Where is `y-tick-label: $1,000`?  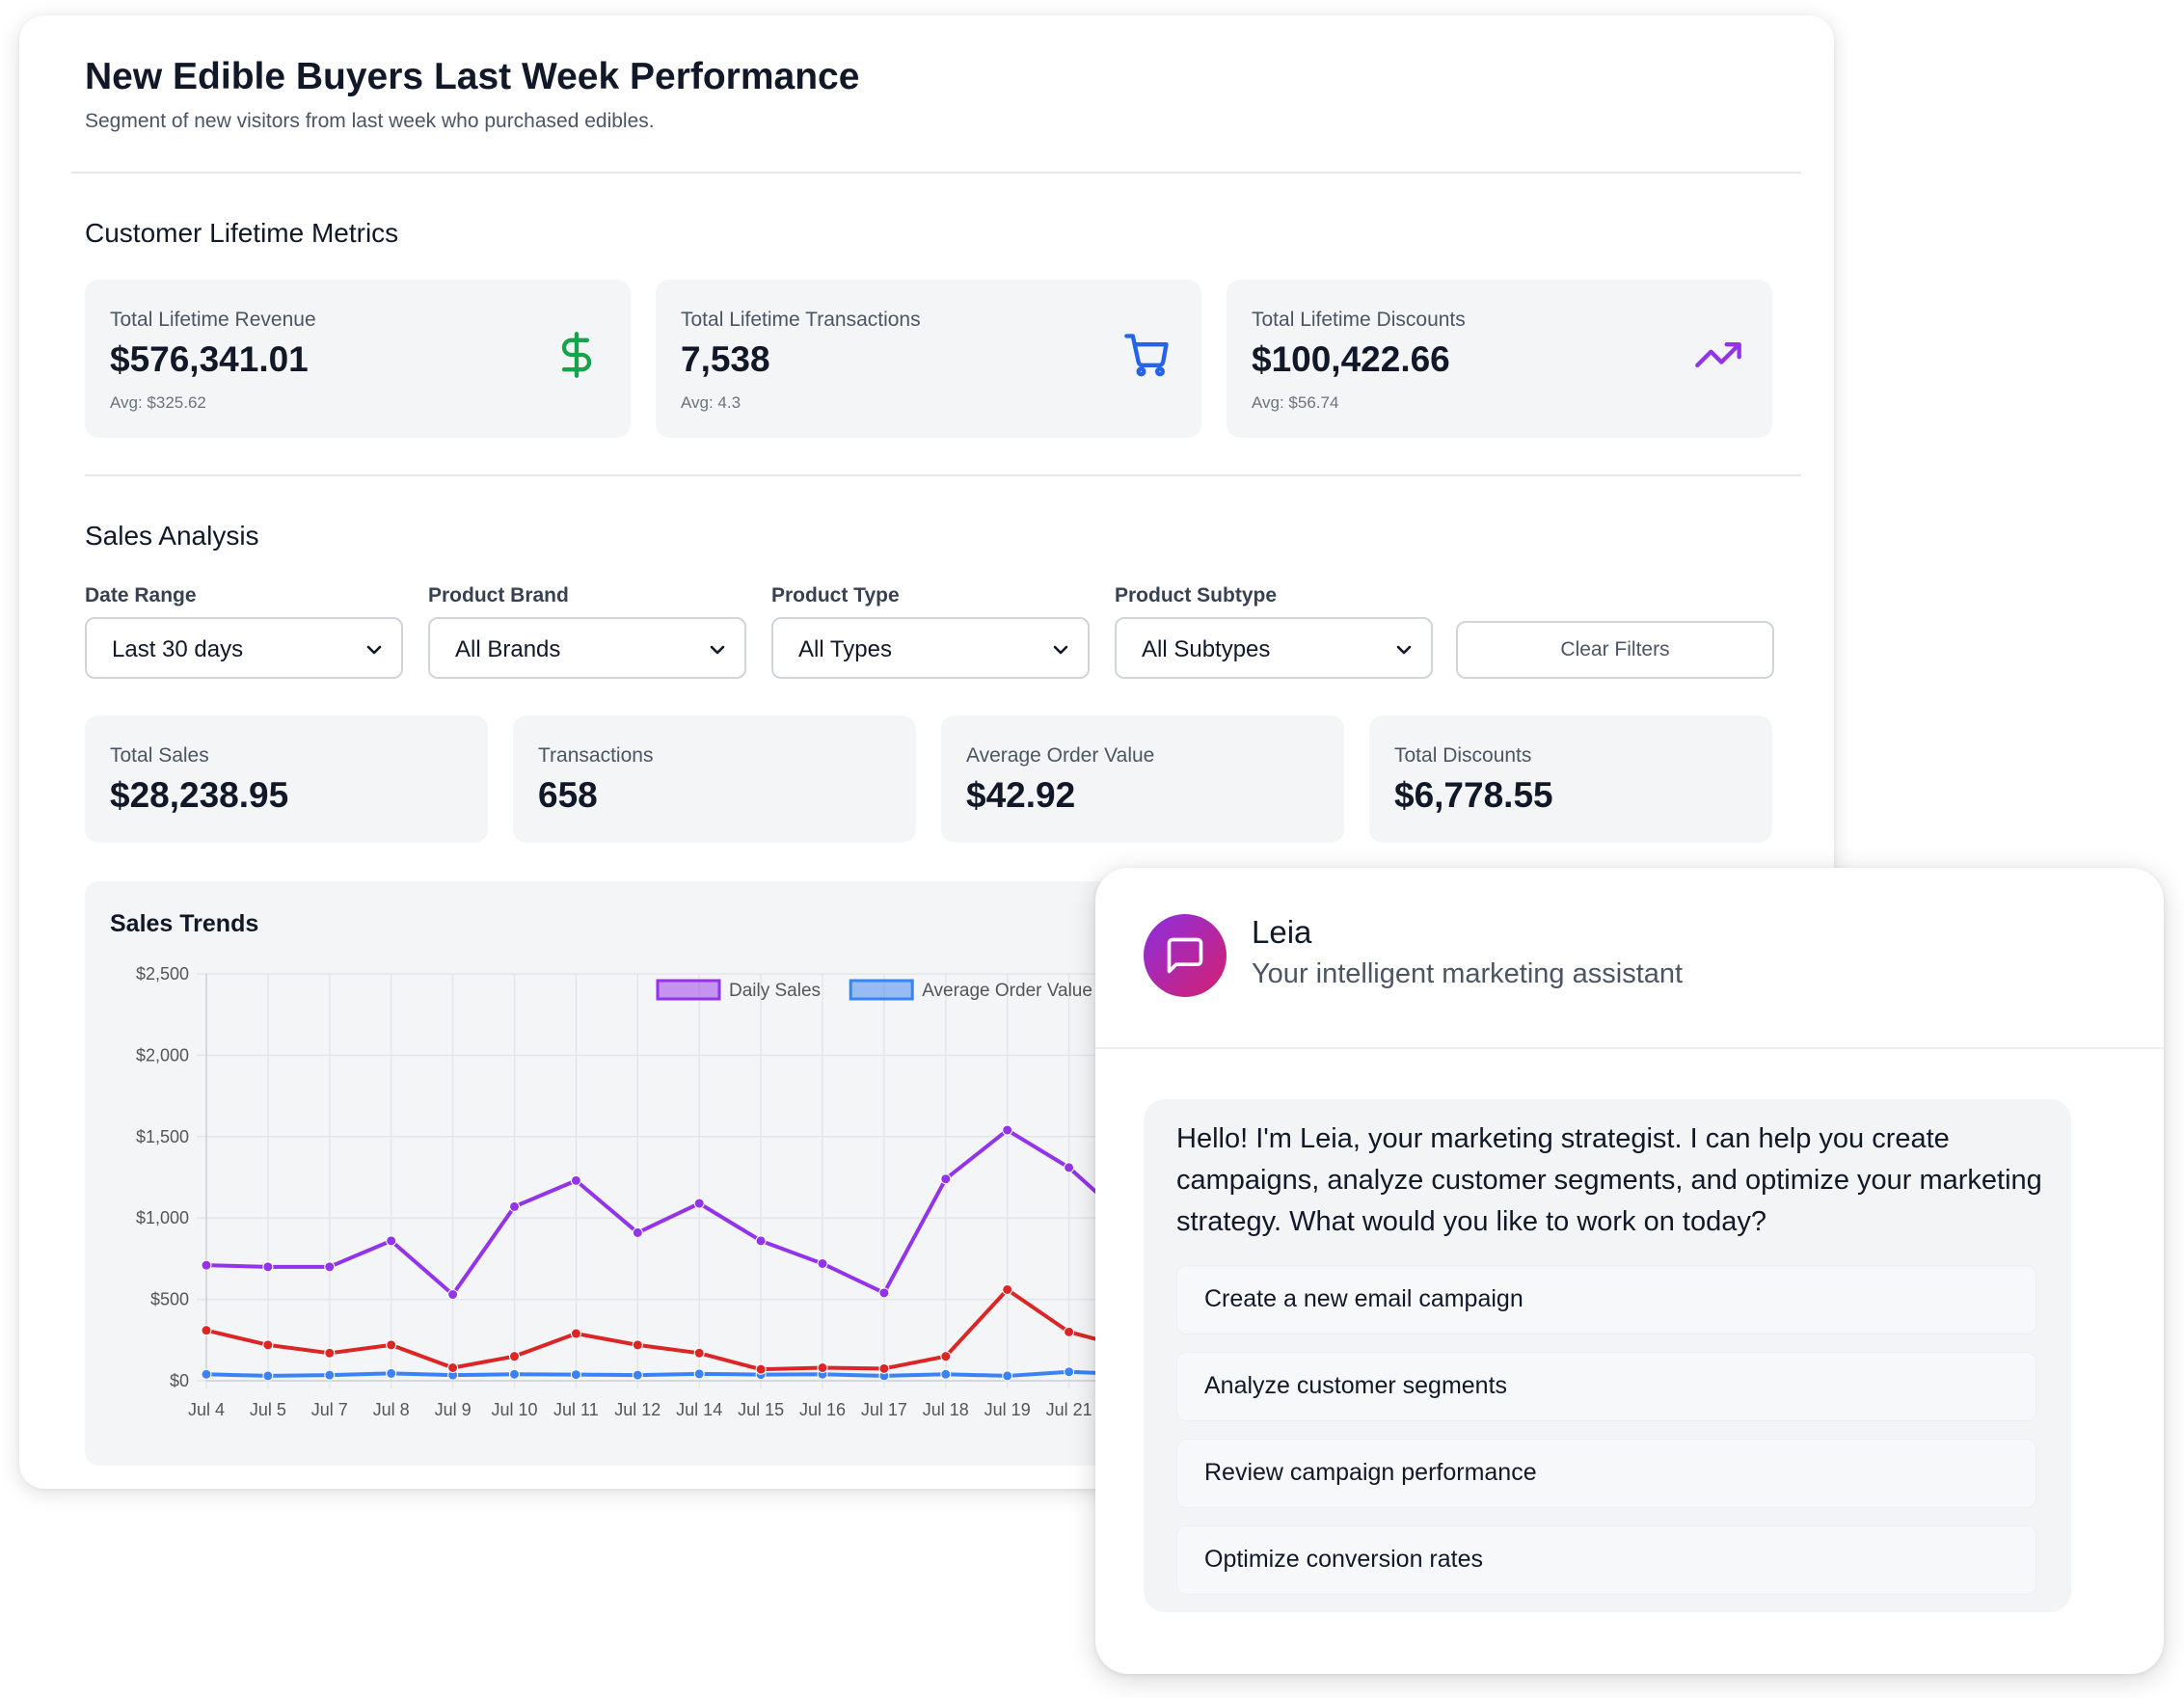
y-tick-label: $1,000 is located at coordinates (162, 1217).